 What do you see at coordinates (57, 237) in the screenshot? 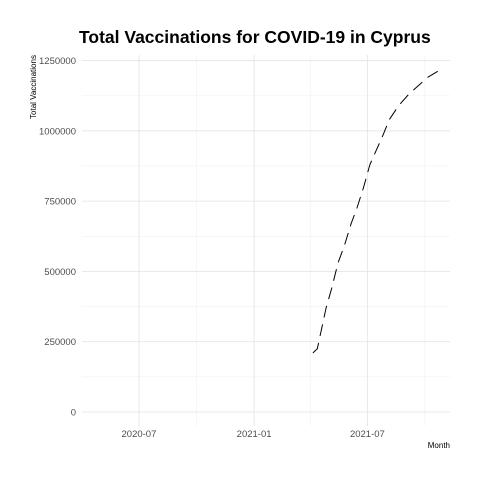
I see `y-axis-ticks: 0 250000 500000 750000 1000000 1250000` at bounding box center [57, 237].